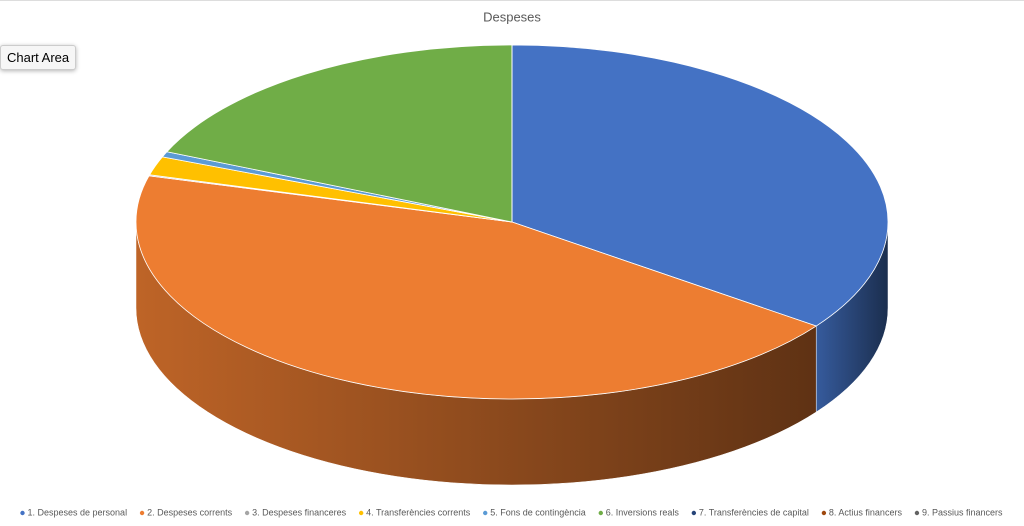 The width and height of the screenshot is (1024, 526). What do you see at coordinates (190, 512) in the screenshot?
I see `legend-label: 2. Despeses corrents` at bounding box center [190, 512].